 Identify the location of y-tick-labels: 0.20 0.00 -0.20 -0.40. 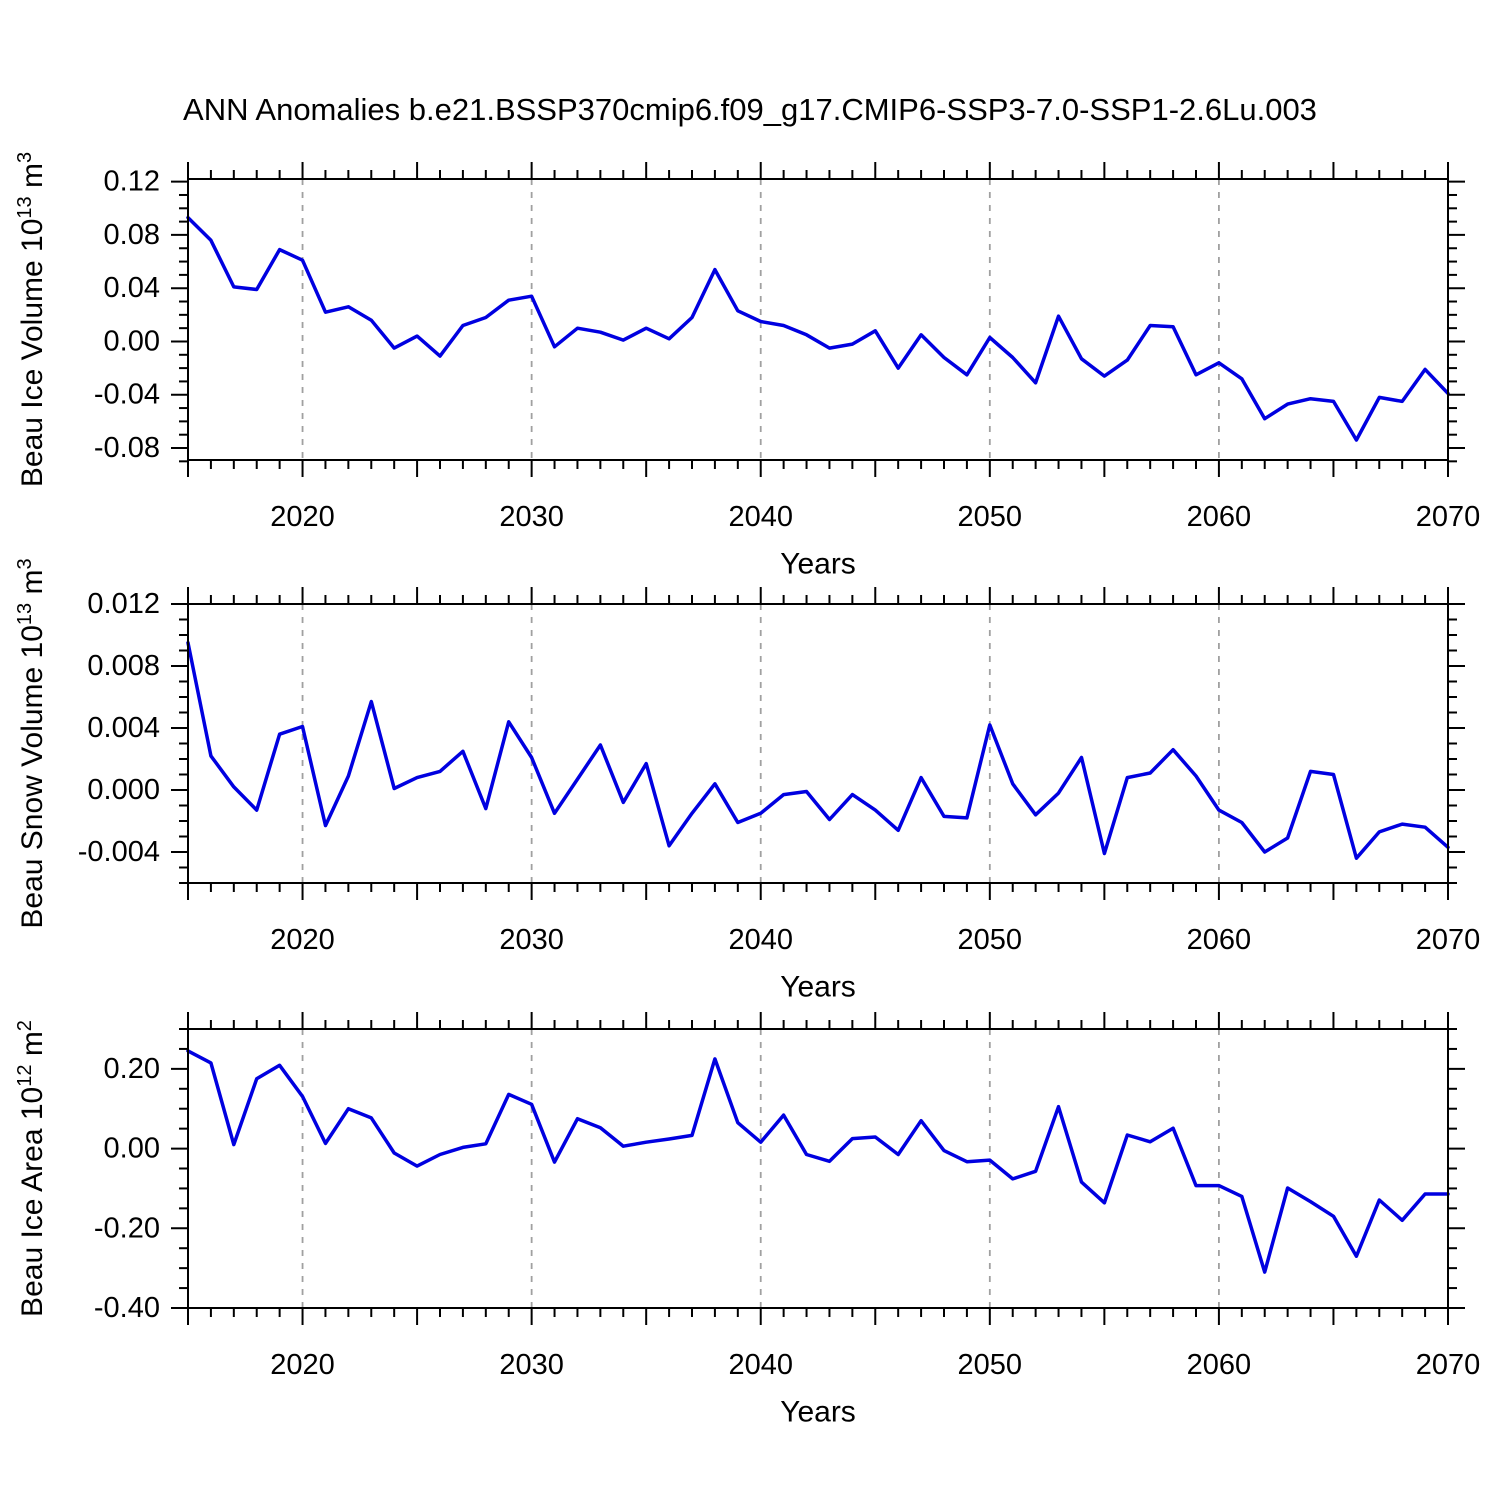
(127, 1188).